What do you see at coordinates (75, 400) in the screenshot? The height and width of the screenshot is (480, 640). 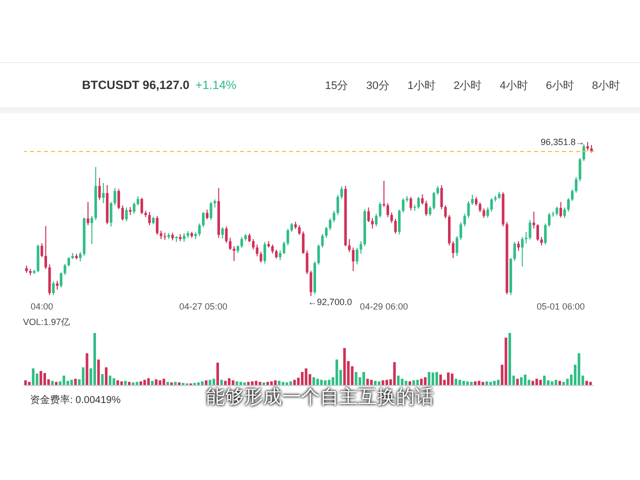 I see `text: 资金费率: 0.00419%` at bounding box center [75, 400].